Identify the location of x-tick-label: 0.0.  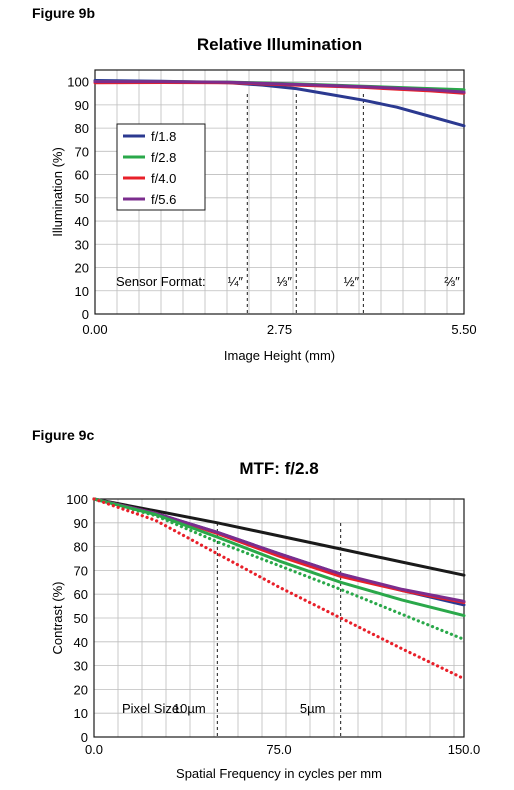
(94, 749).